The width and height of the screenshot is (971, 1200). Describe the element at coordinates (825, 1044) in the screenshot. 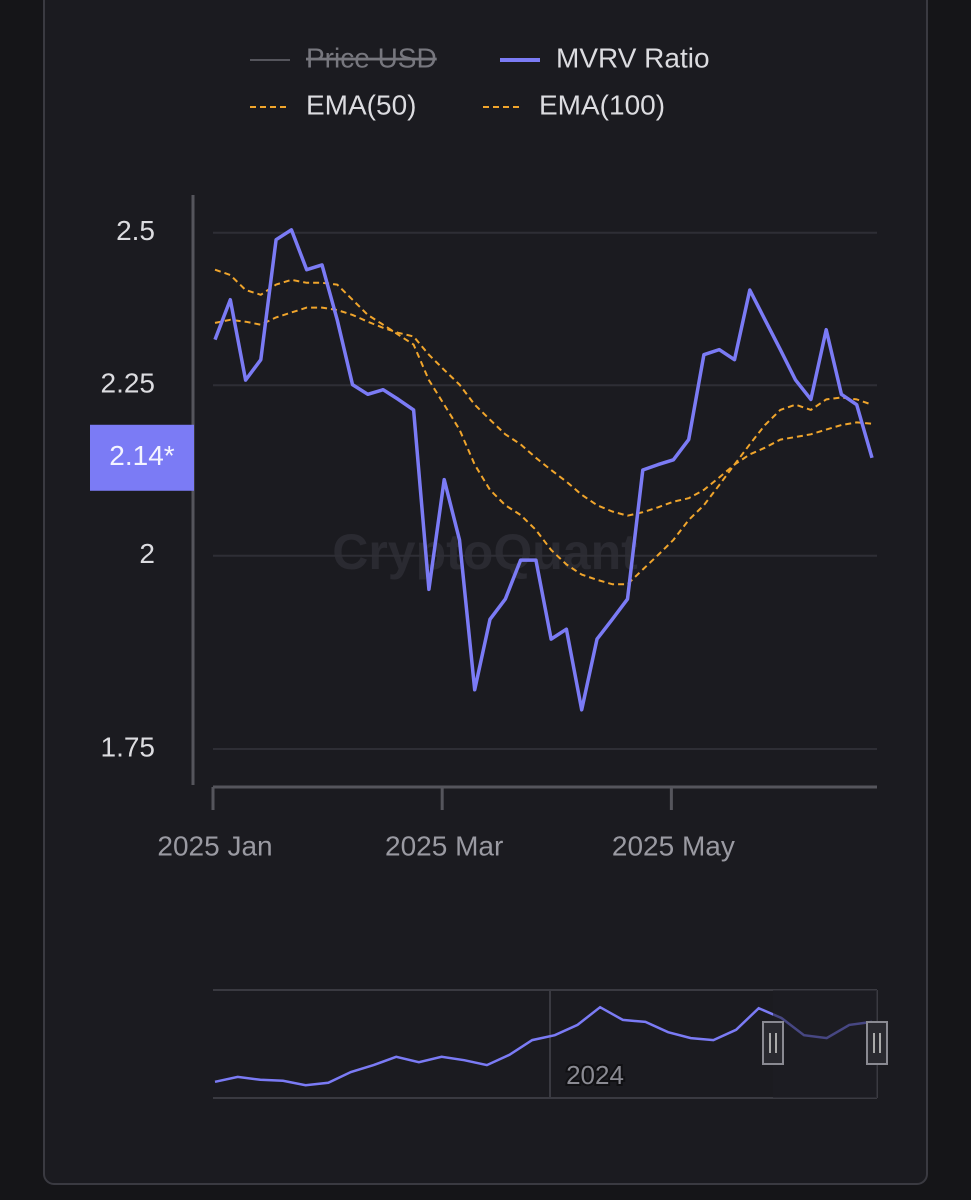

I see `navigator-window` at that location.